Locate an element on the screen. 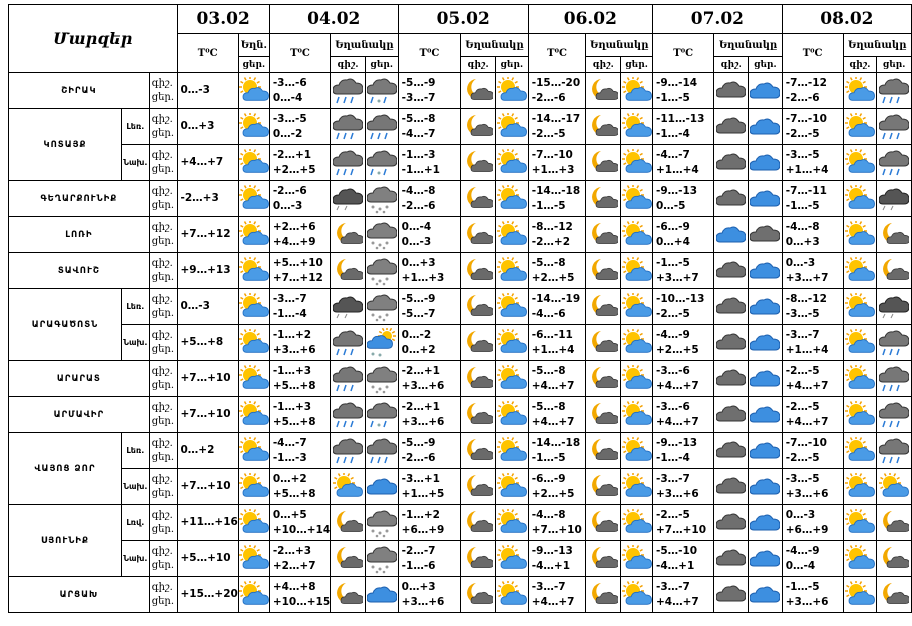  day-temperature: -2…+2 is located at coordinates (551, 241).